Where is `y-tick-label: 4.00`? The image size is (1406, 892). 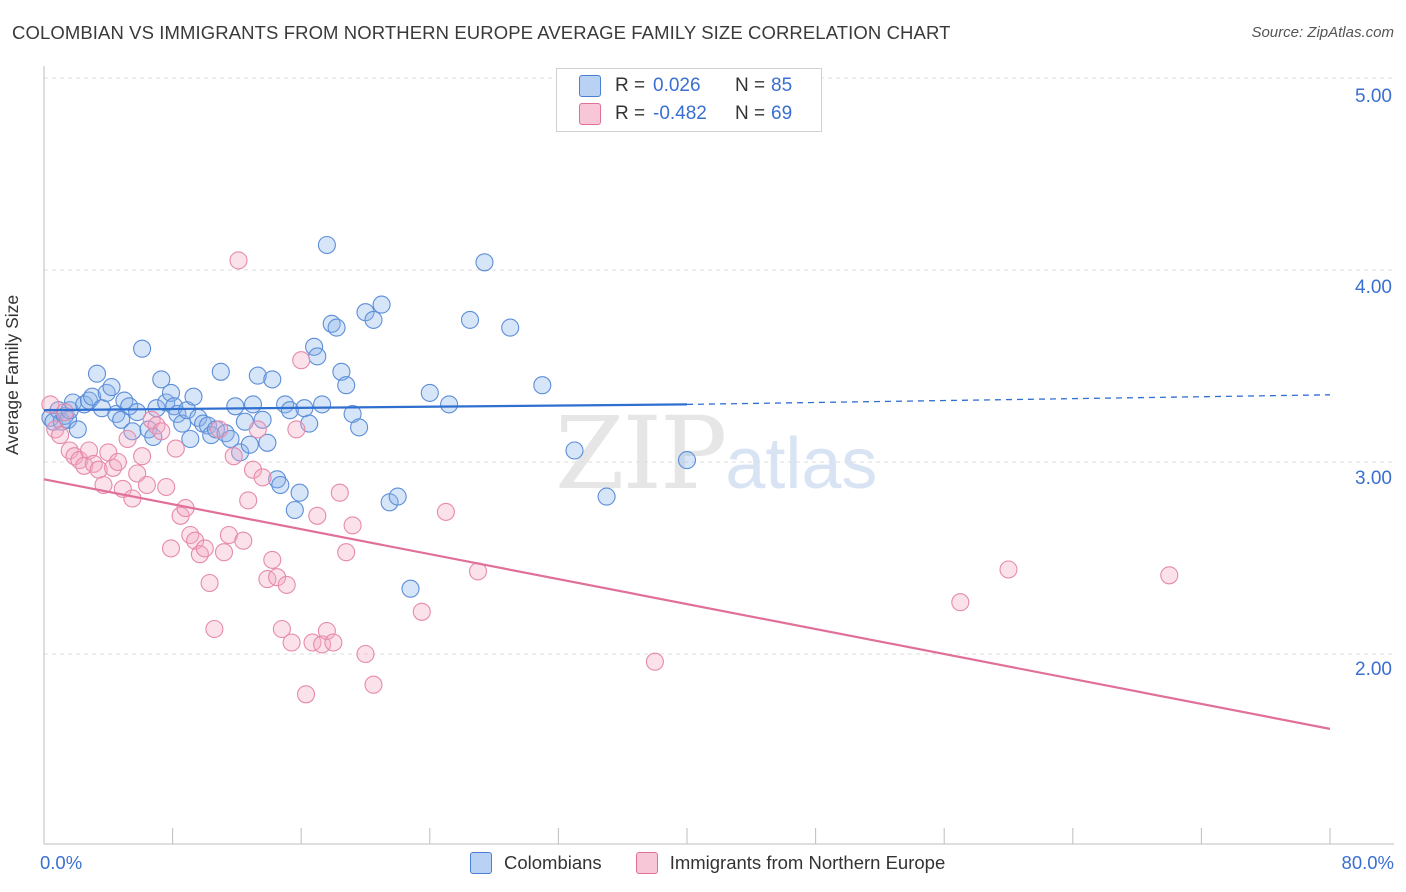
y-tick-label: 4.00 is located at coordinates (1373, 287).